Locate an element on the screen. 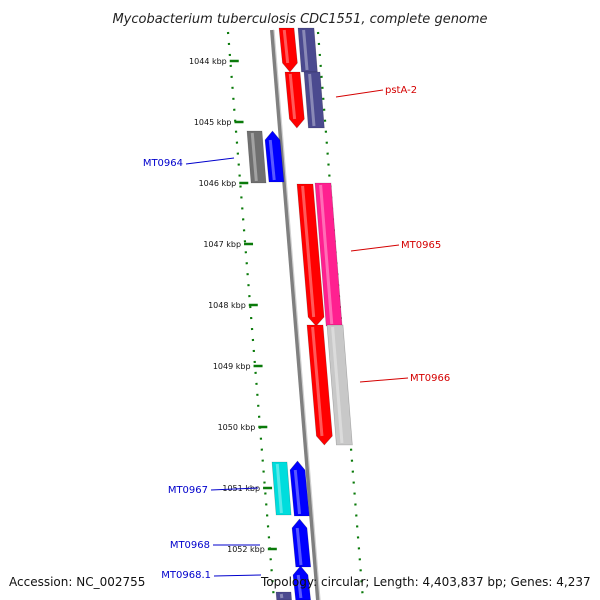 This screenshot has width=600, height=600. tick-label-1052: 1052 kbp is located at coordinates (246, 549).